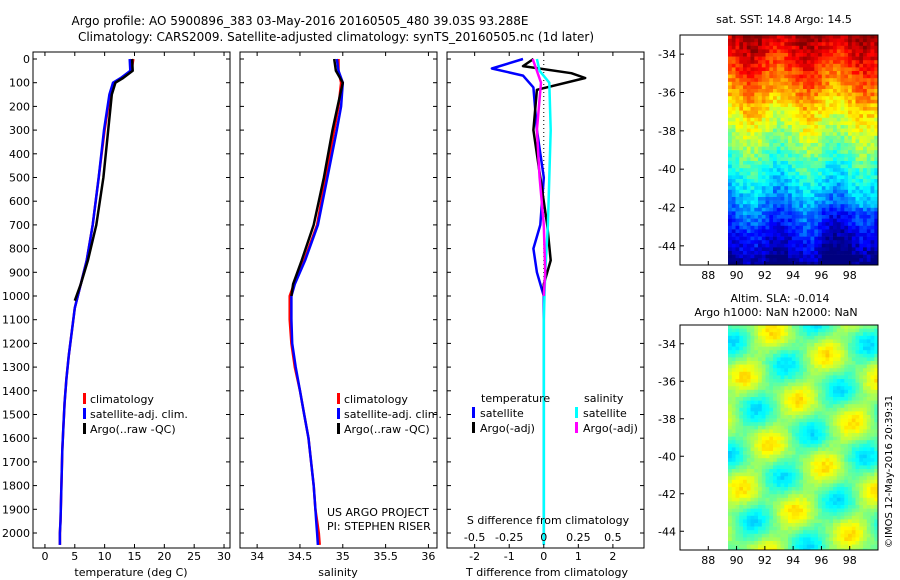 Image resolution: width=900 pixels, height=580 pixels. I want to click on y-tick-label: 500, so click(19, 178).